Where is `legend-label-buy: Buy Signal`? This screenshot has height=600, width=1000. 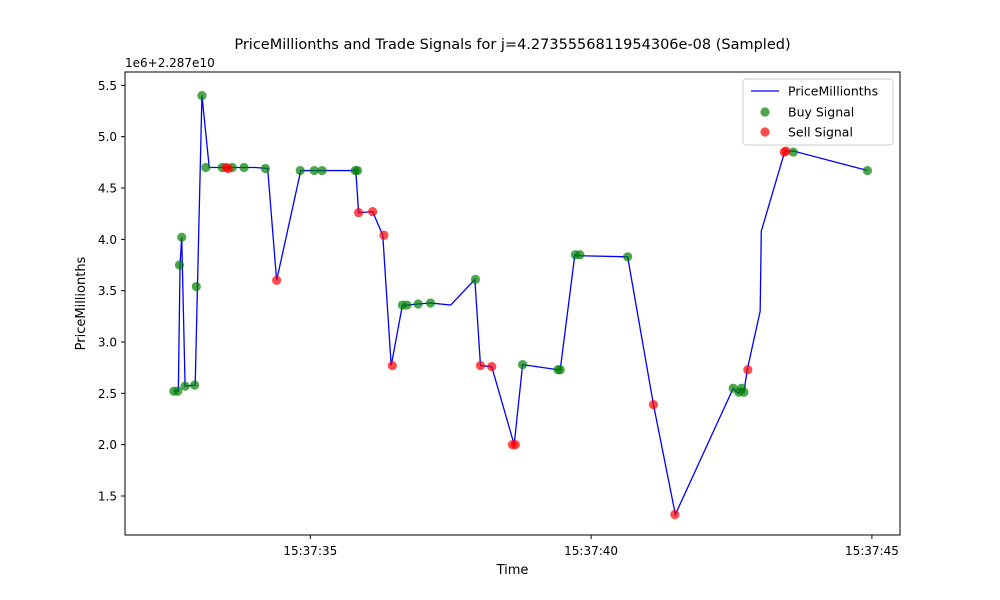
legend-label-buy: Buy Signal is located at coordinates (821, 112).